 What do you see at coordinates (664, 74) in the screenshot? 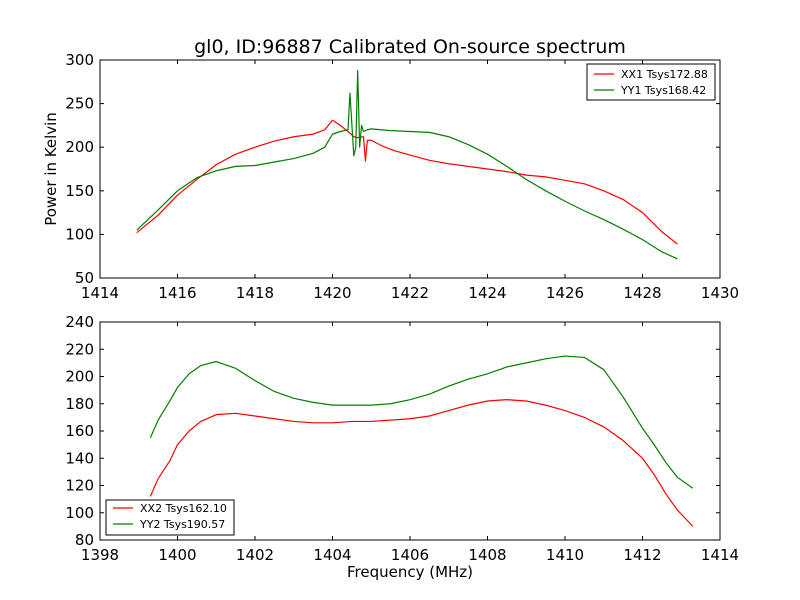
I see `legend-top-label-xx1: XX1 Tsys172.88` at bounding box center [664, 74].